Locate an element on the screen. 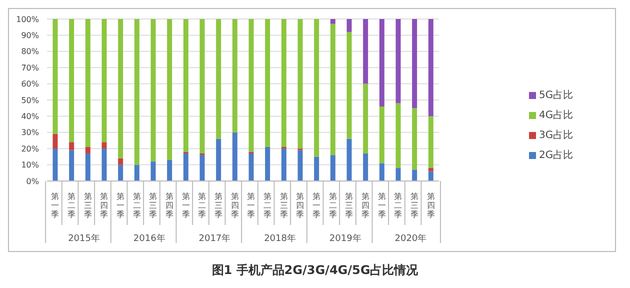 Image resolution: width=630 pixels, height=288 pixels. y-tick-label: 80% is located at coordinates (30, 51).